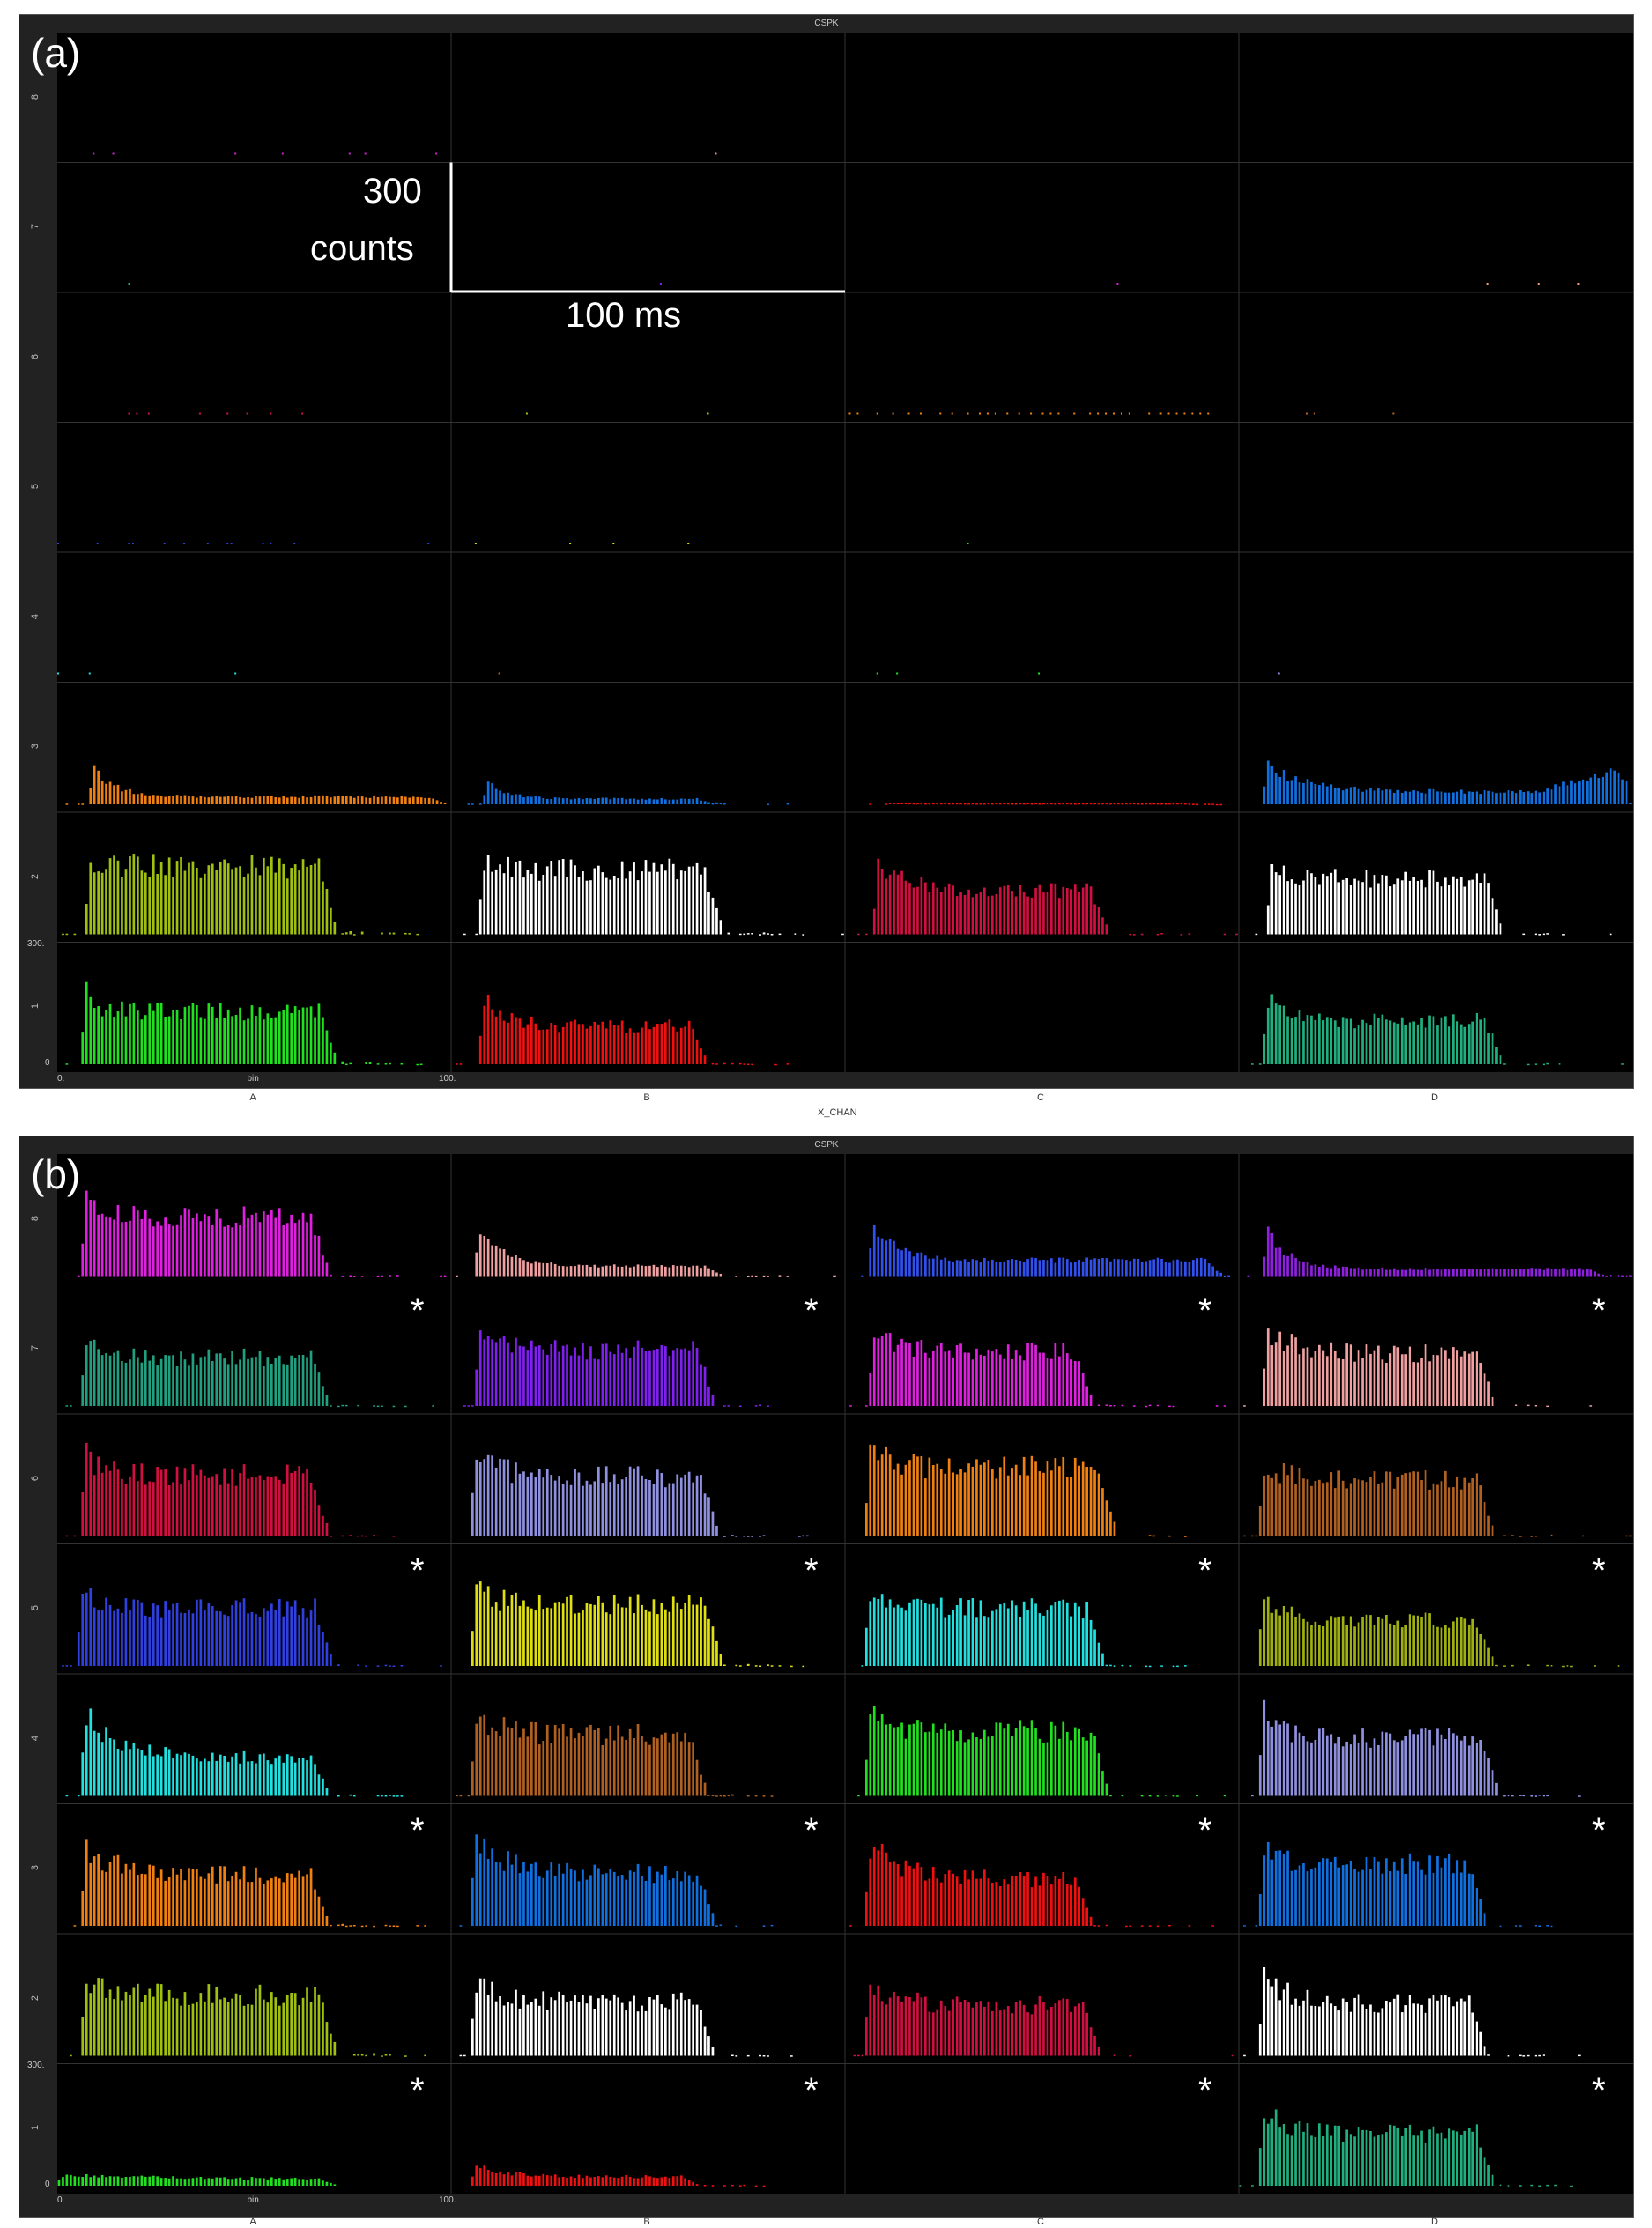  What do you see at coordinates (36, 944) in the screenshot?
I see `y-tick-max: 300.` at bounding box center [36, 944].